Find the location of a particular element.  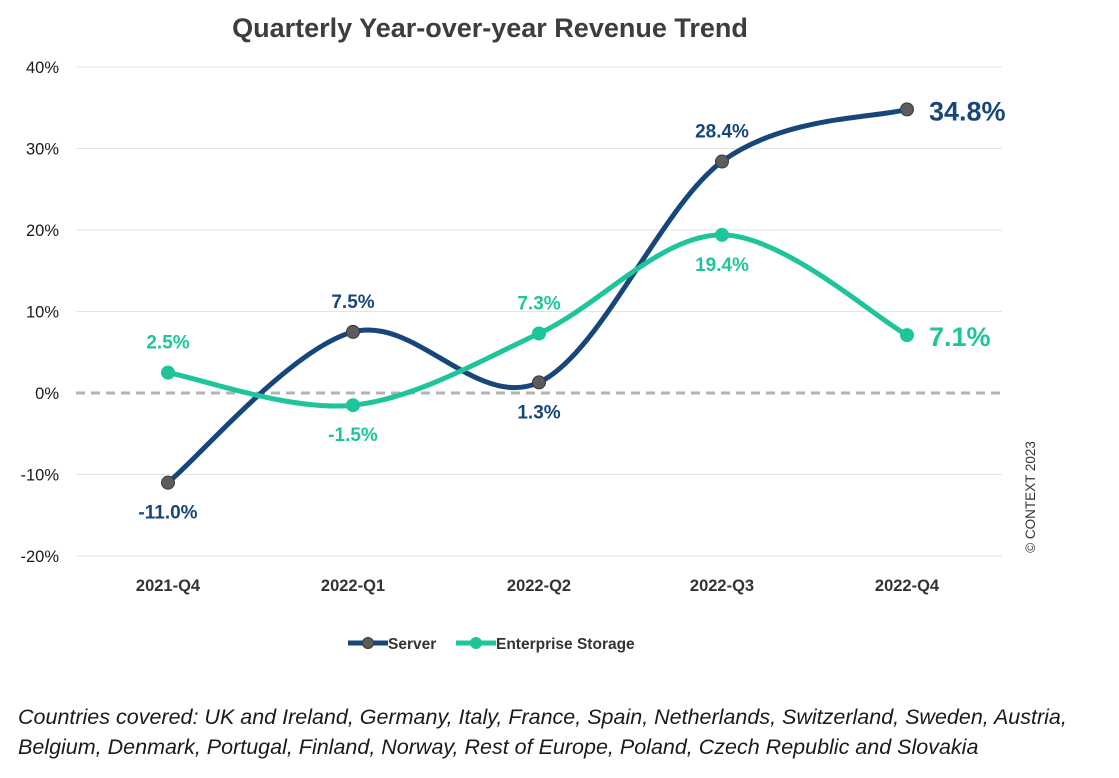

y-tick-label: 40% is located at coordinates (42, 68).